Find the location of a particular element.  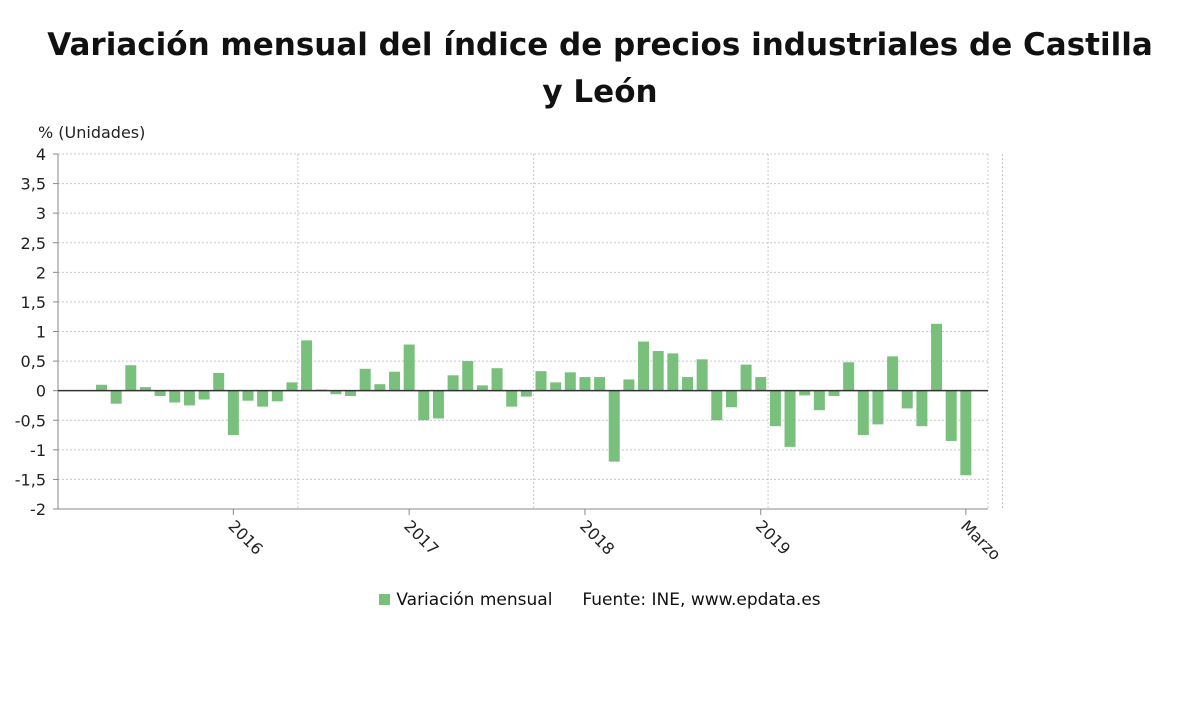

y-tick-label: -1,5 is located at coordinates (30, 479).